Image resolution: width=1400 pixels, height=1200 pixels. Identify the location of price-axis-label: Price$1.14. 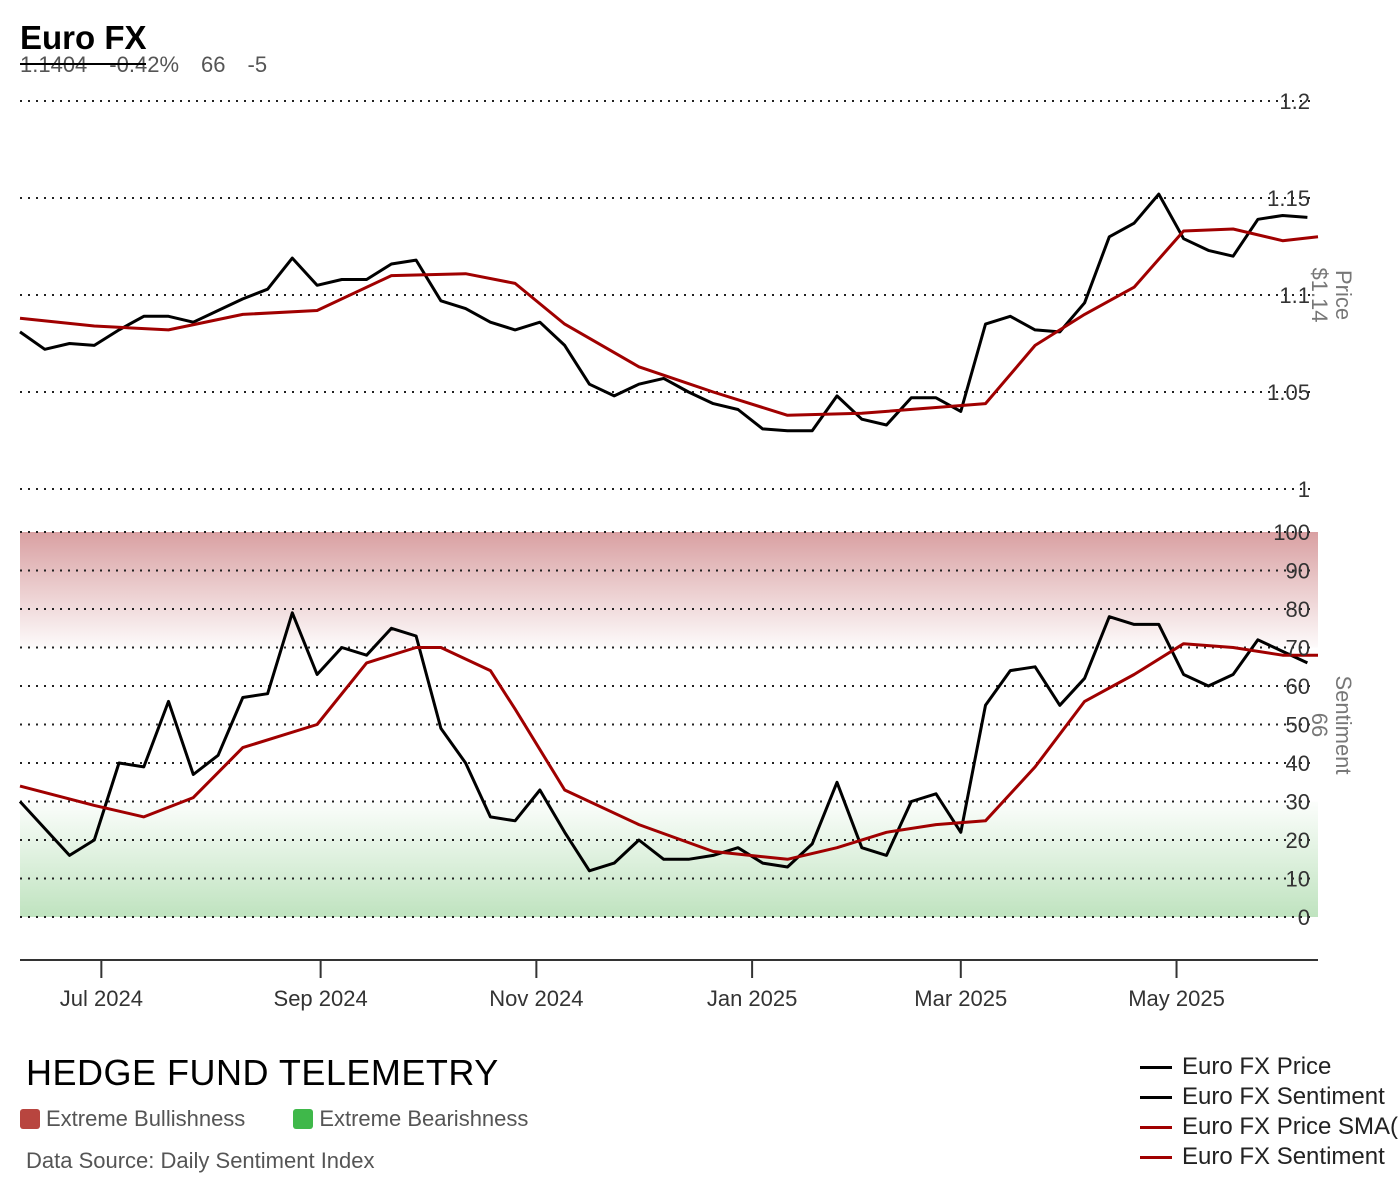
(1331, 294).